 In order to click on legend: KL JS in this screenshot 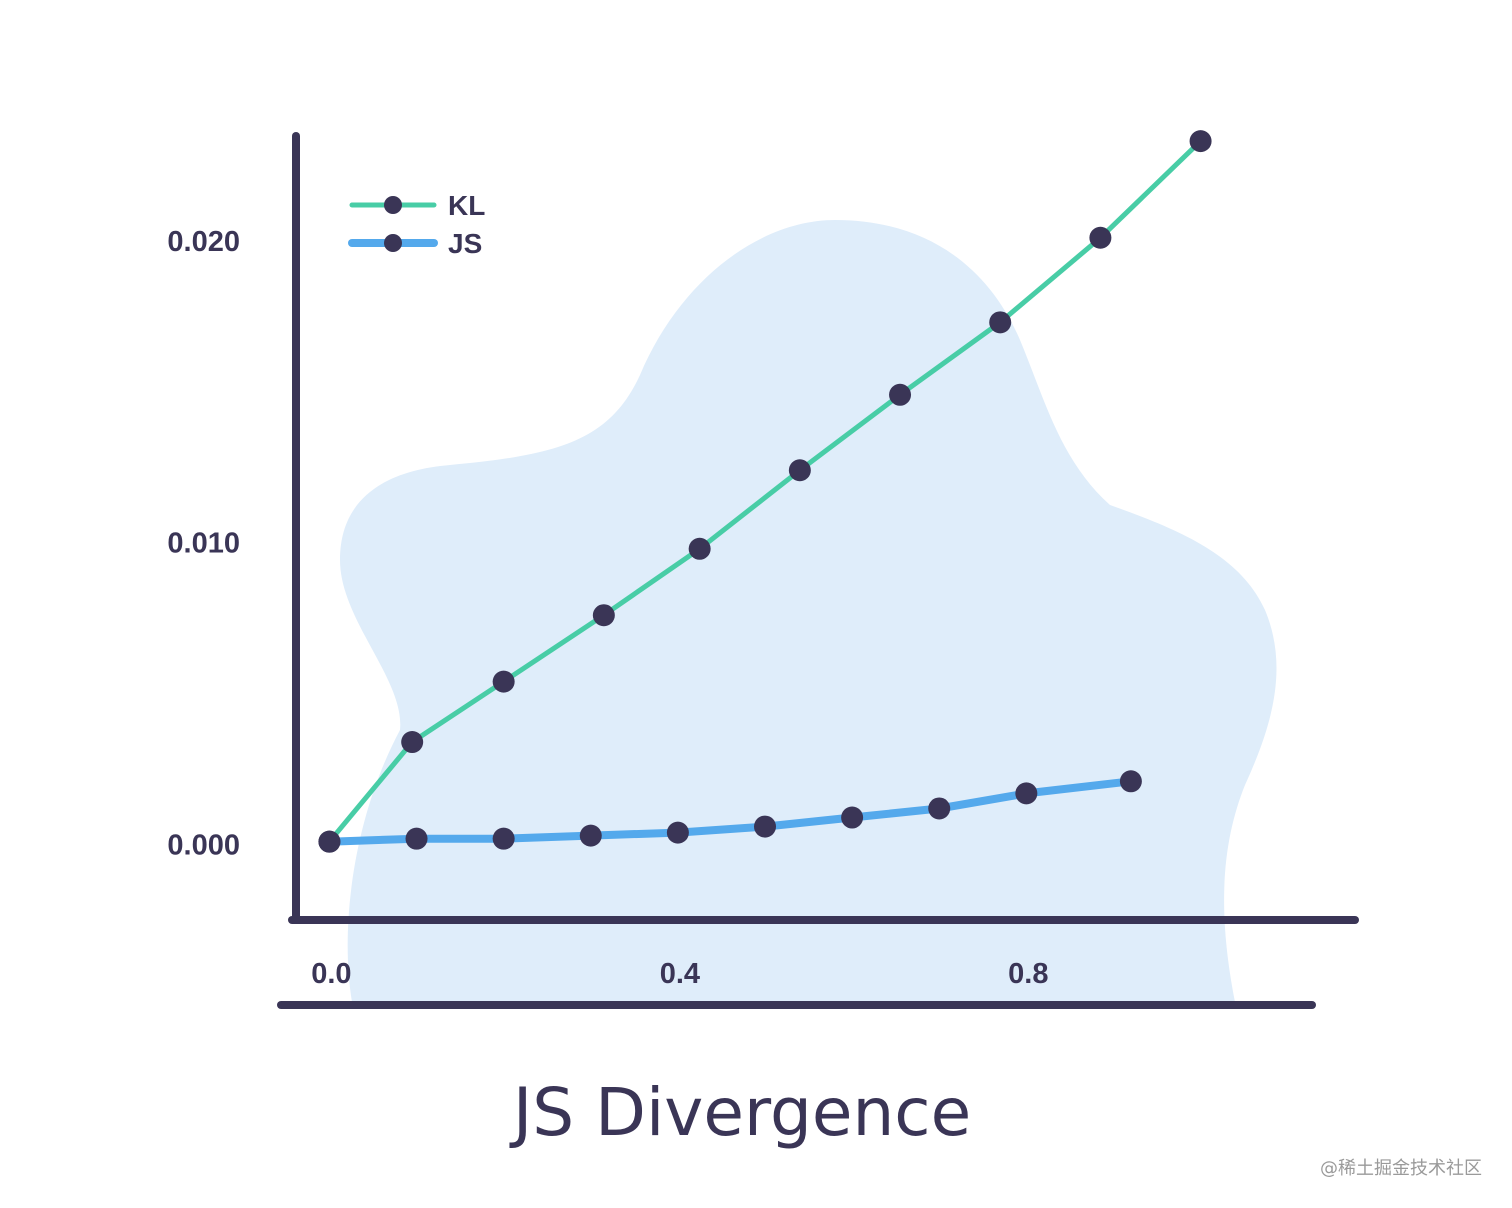, I will do `click(416, 224)`.